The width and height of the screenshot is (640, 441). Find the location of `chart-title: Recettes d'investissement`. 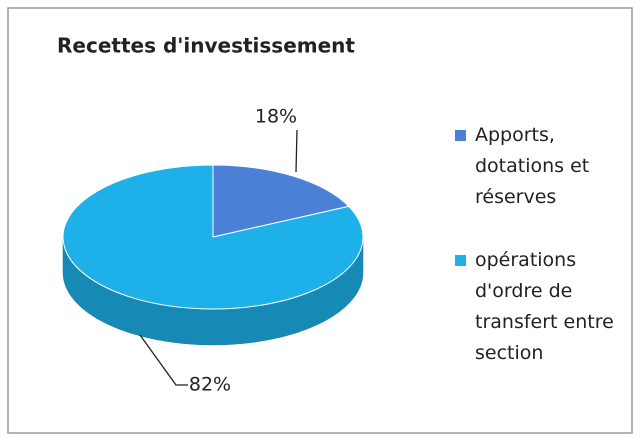

chart-title: Recettes d'investissement is located at coordinates (206, 46).